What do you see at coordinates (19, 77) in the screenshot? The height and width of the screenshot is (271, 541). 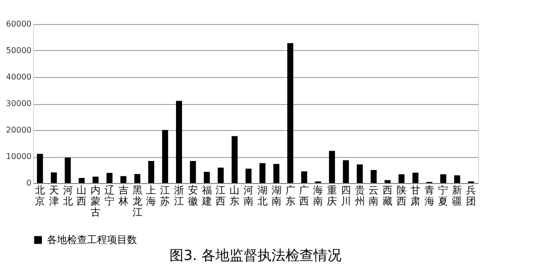 I see `y-tick-label: 40000` at bounding box center [19, 77].